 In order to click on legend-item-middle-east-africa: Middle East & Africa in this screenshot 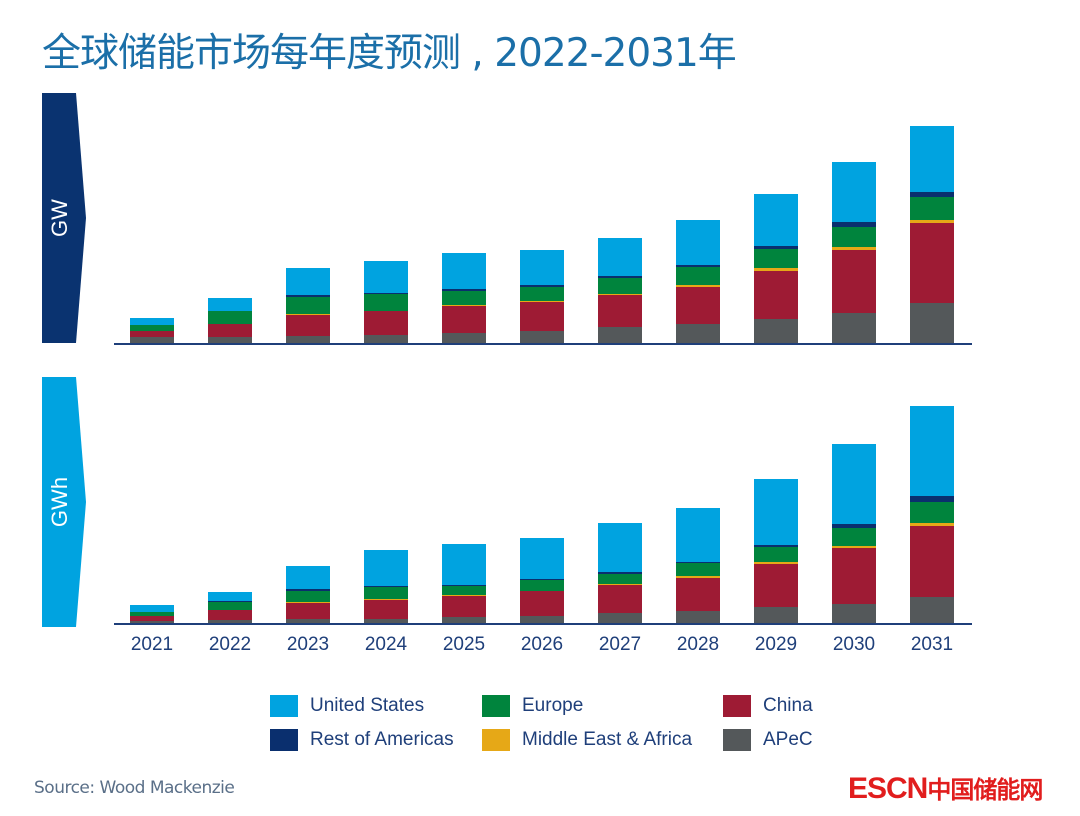, I will do `click(587, 740)`.